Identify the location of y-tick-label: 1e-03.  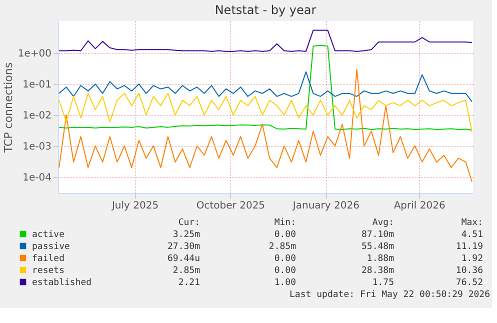
(37, 146).